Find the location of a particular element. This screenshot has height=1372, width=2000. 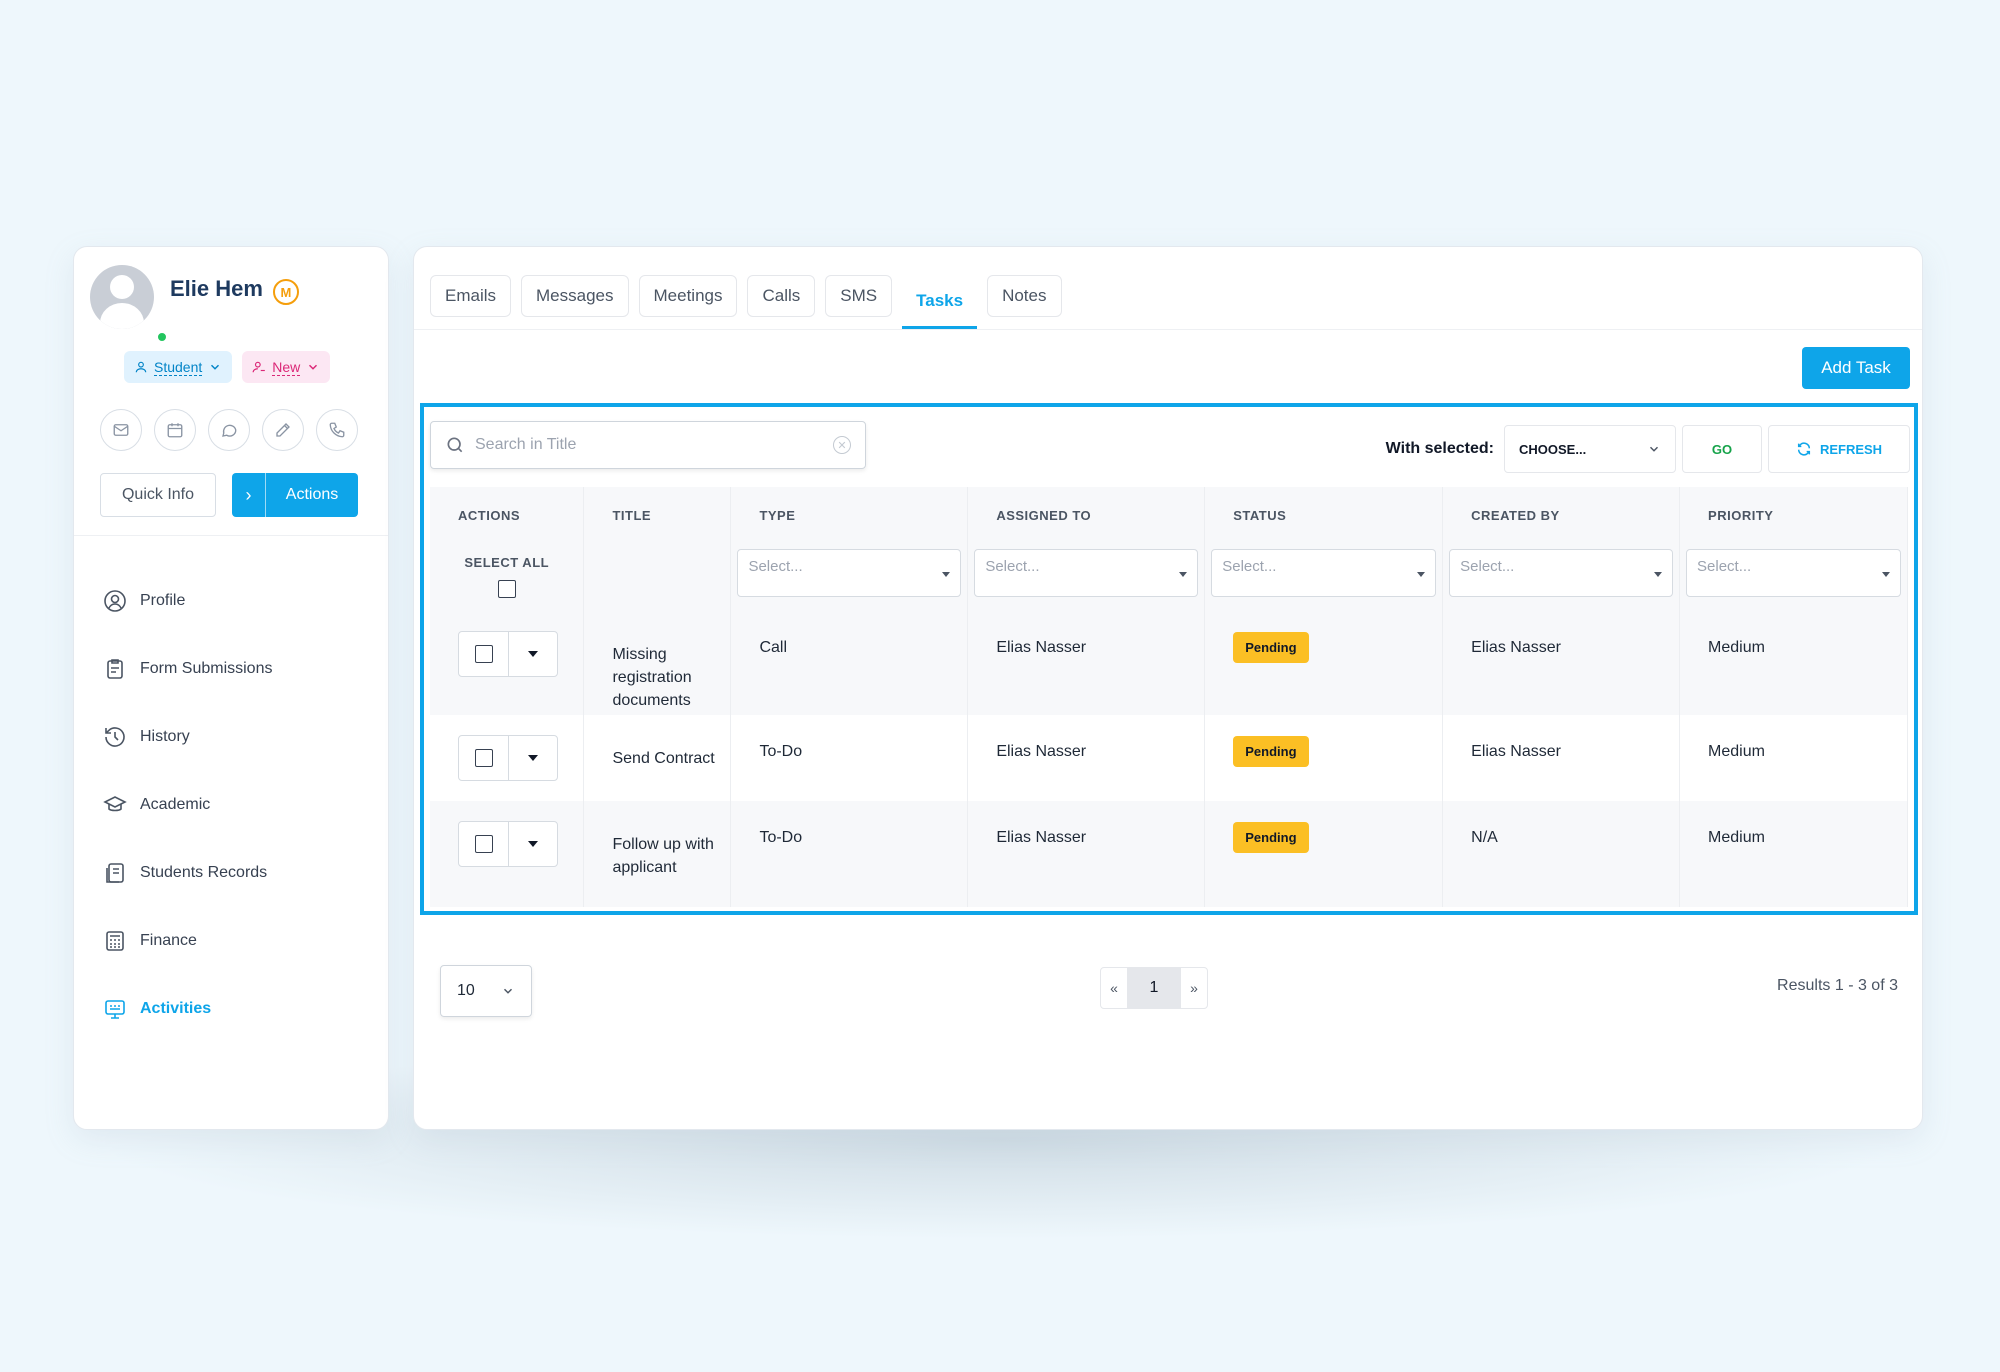

sidebar-item-profile: Profile is located at coordinates (187, 601).